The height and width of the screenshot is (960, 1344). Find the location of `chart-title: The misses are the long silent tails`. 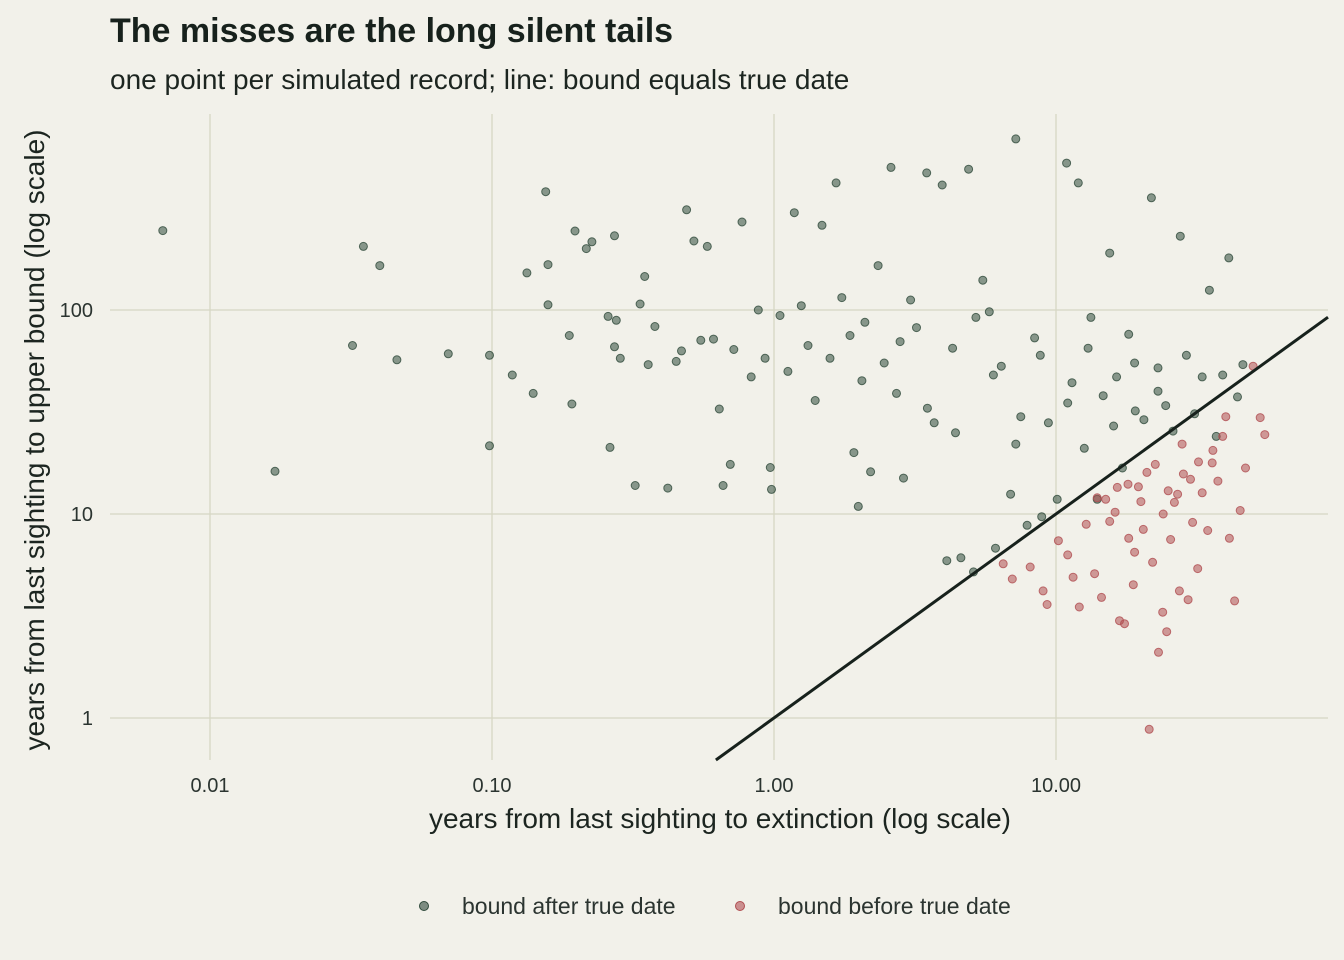

chart-title: The misses are the long silent tails is located at coordinates (392, 31).